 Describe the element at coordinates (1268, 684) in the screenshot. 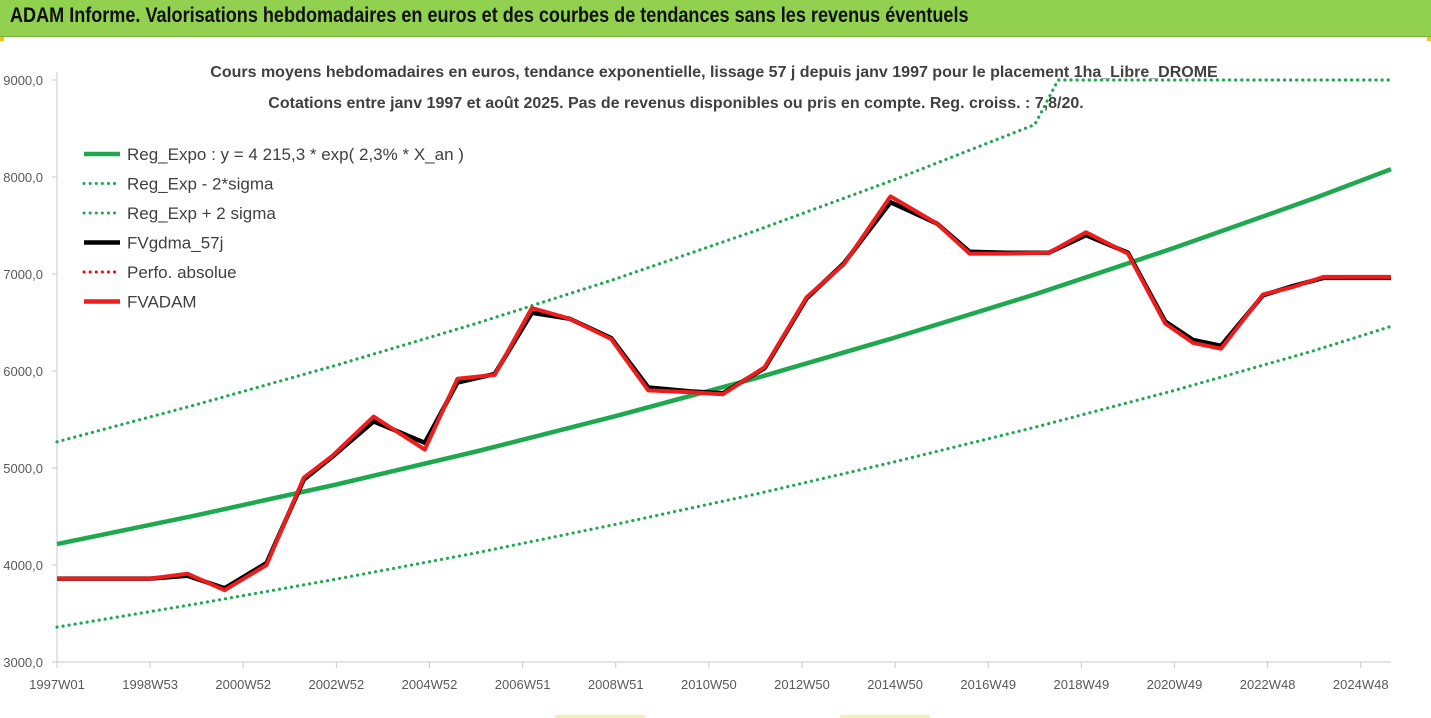

I see `x-tick-label: 2022W48` at that location.